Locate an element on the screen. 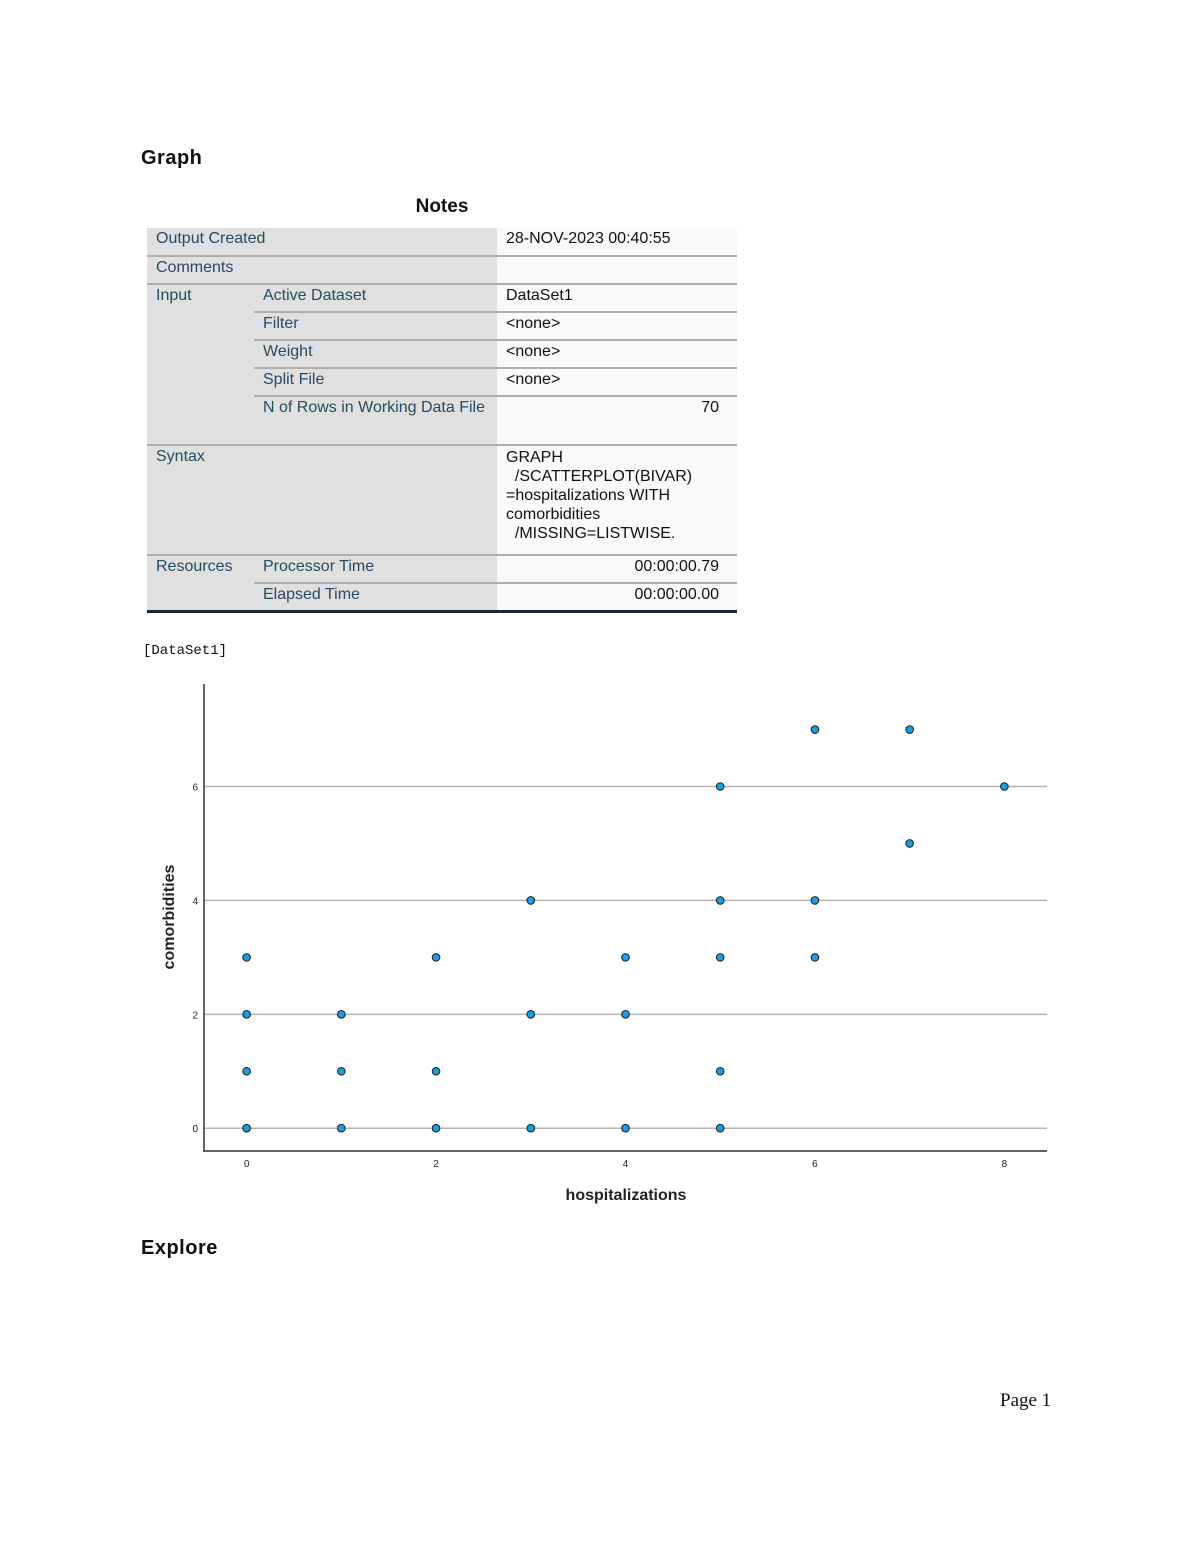 This screenshot has width=1200, height=1553. notes-title: Notes is located at coordinates (442, 206).